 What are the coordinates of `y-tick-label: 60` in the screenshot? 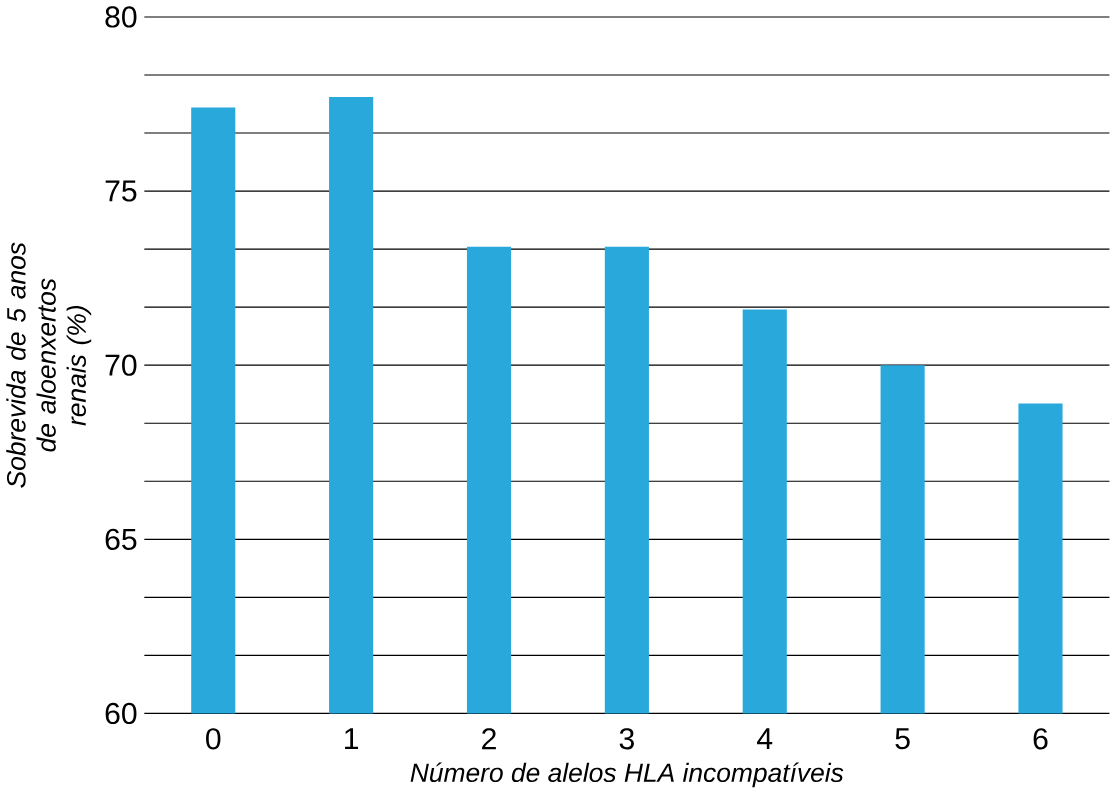 It's located at (121, 713).